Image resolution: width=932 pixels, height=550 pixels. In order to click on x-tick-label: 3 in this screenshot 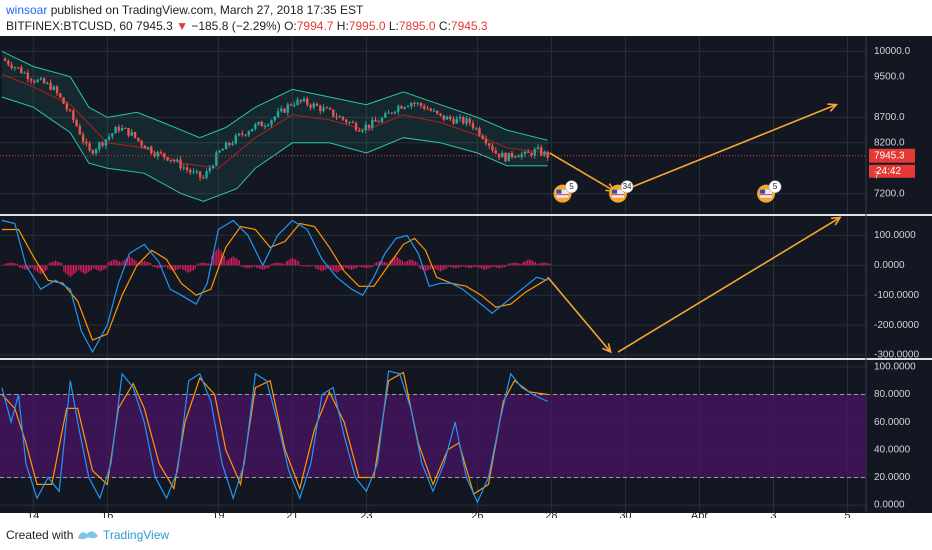, I will do `click(773, 514)`.